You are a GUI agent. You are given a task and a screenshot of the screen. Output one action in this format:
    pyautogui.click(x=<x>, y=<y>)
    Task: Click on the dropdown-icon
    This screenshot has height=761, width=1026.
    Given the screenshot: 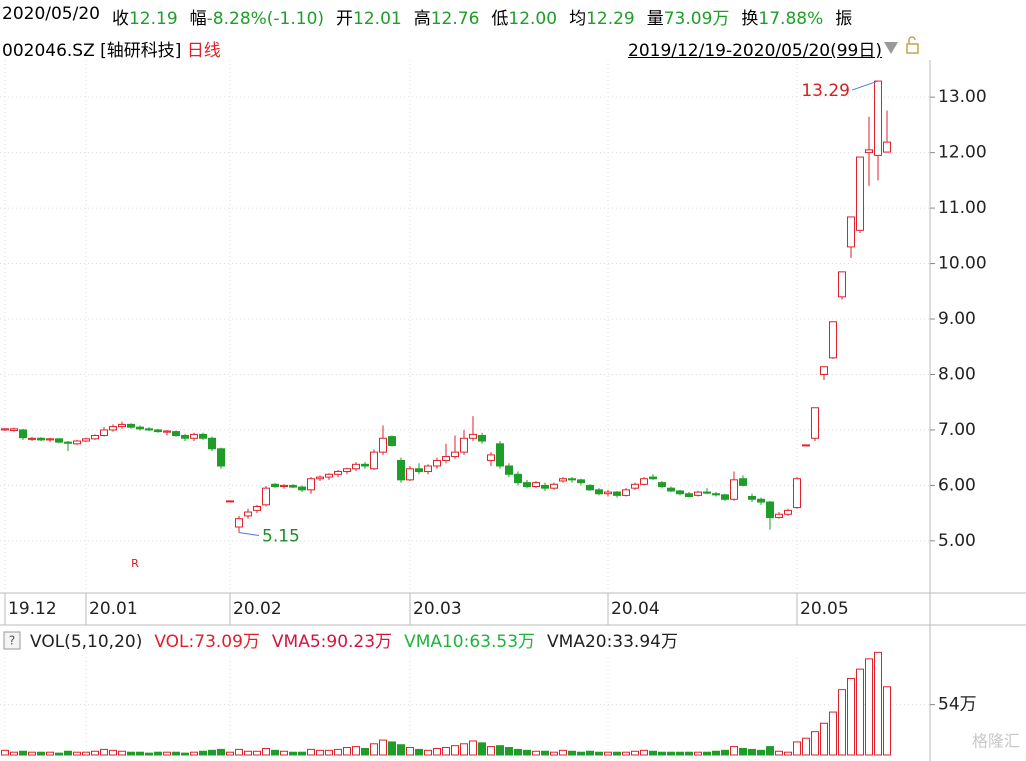 What is the action you would take?
    pyautogui.click(x=891, y=48)
    